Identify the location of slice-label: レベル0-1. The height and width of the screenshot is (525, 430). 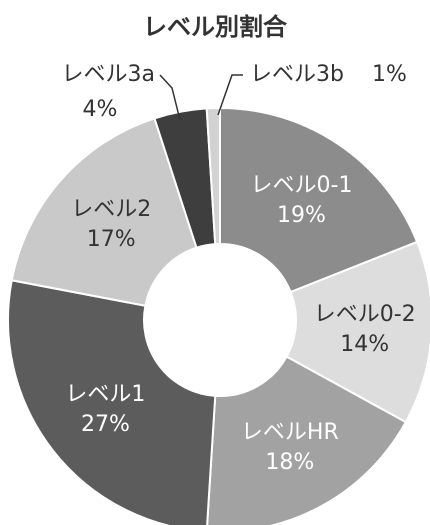
(302, 185).